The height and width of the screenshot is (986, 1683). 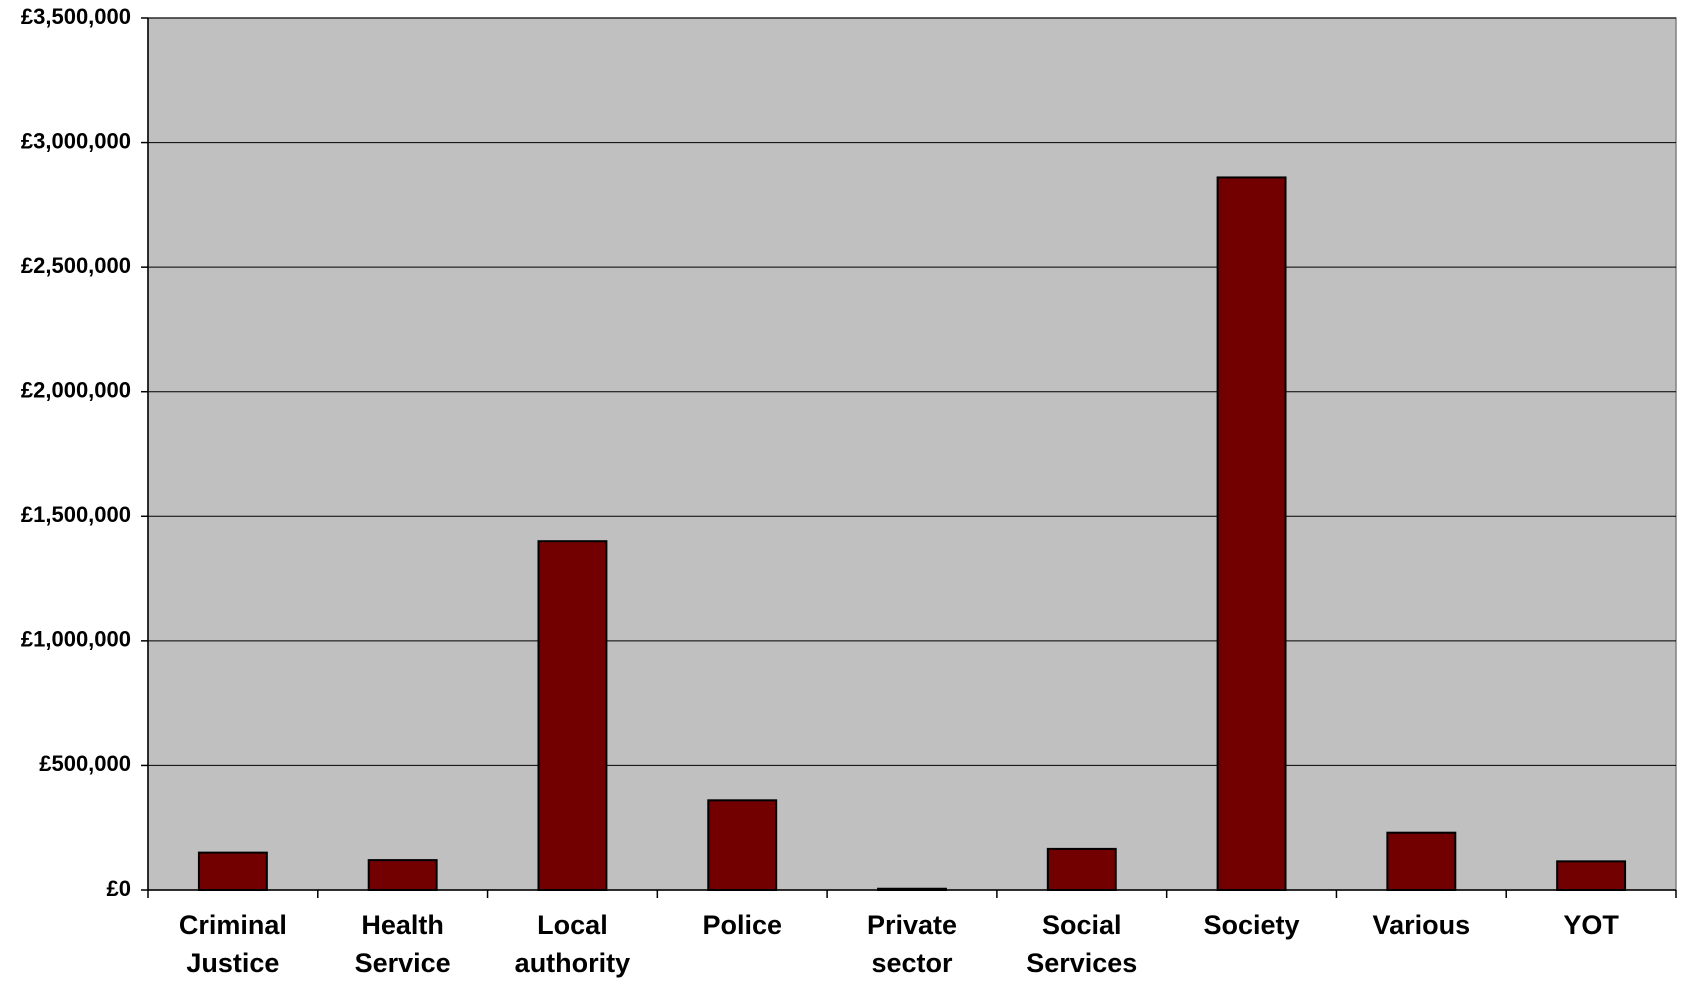 What do you see at coordinates (76, 265) in the screenshot?
I see `y-tick-label: £2,500,000` at bounding box center [76, 265].